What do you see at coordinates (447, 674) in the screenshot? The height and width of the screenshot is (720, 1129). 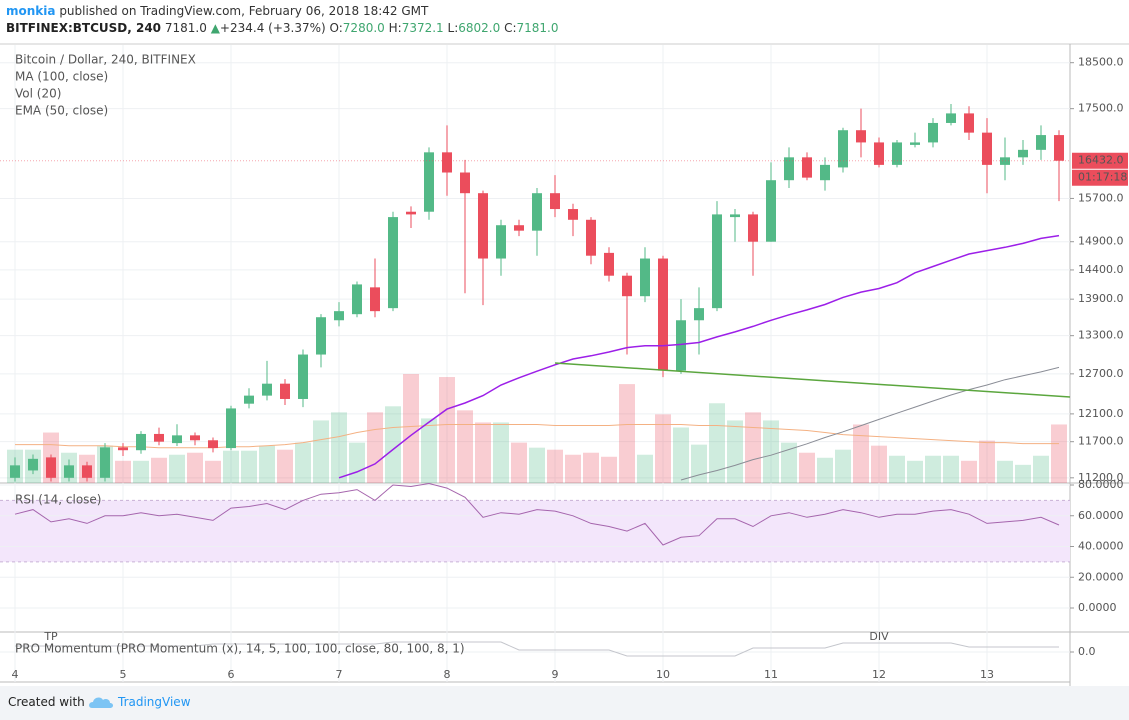 I see `x-tick-label: 8` at bounding box center [447, 674].